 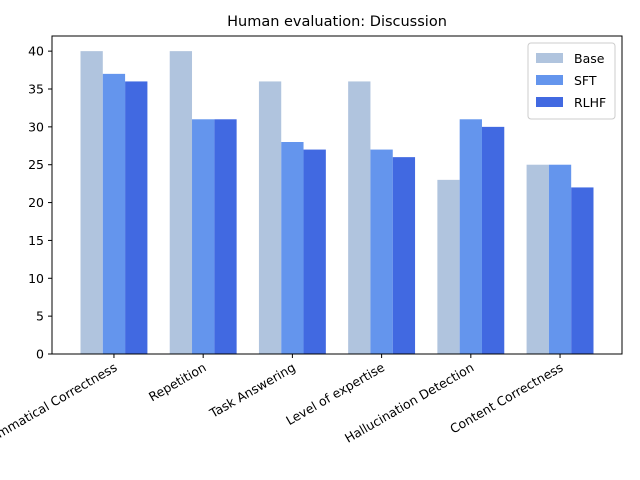 I want to click on y-tick-label: 20, so click(x=36, y=202).